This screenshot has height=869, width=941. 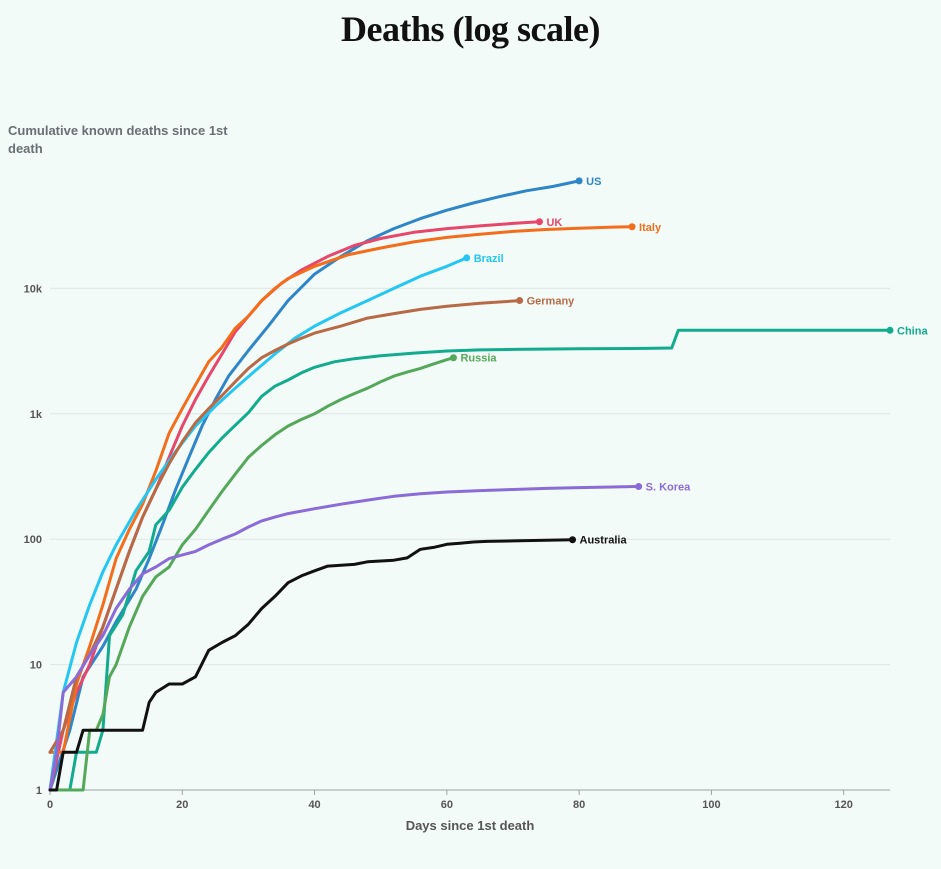 What do you see at coordinates (489, 259) in the screenshot?
I see `series-label-brazil: Brazil` at bounding box center [489, 259].